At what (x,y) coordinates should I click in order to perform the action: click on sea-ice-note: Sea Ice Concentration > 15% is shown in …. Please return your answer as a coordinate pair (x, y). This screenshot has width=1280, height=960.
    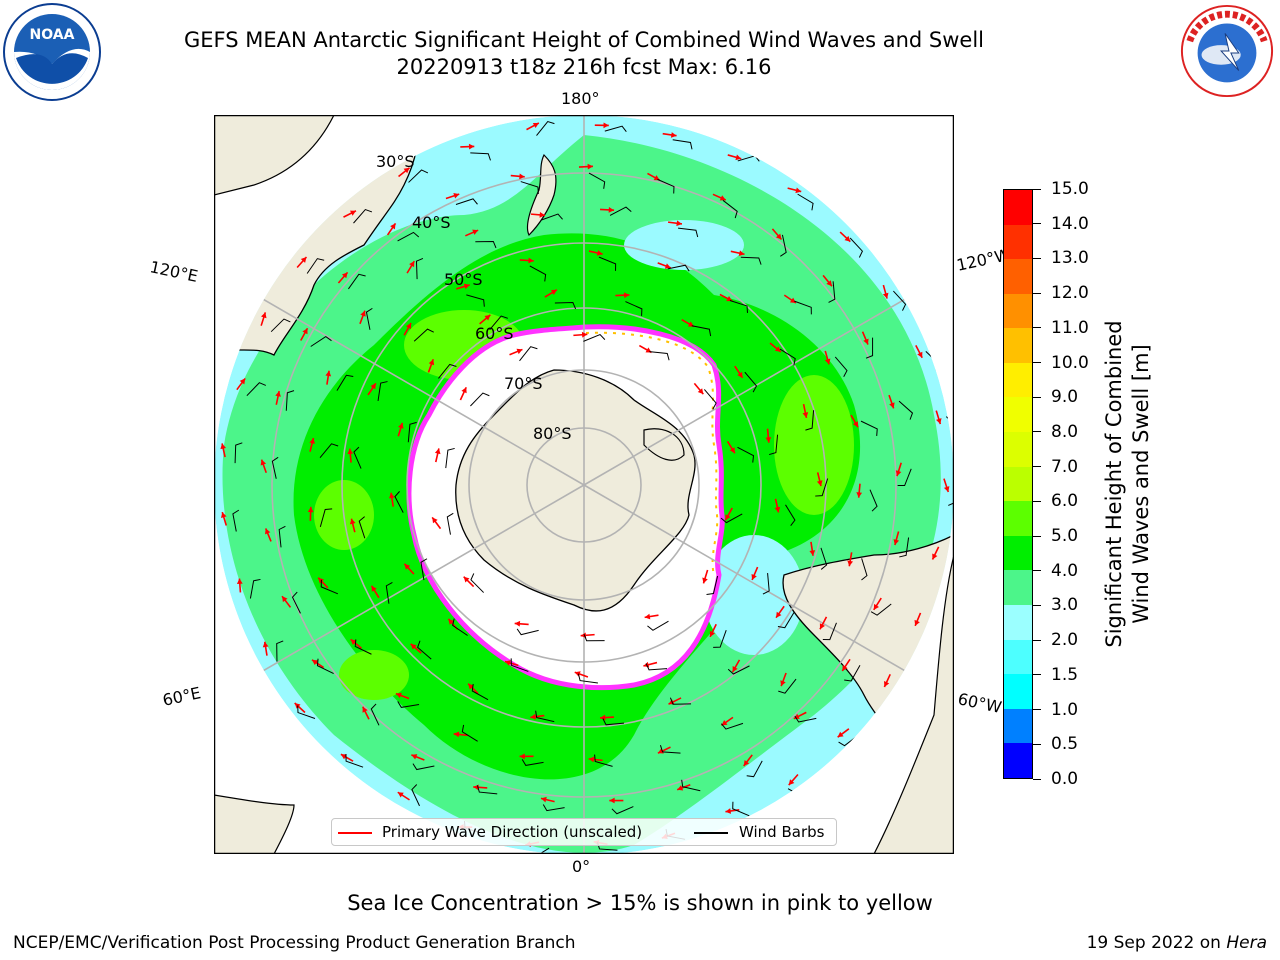
    Looking at the image, I should click on (640, 903).